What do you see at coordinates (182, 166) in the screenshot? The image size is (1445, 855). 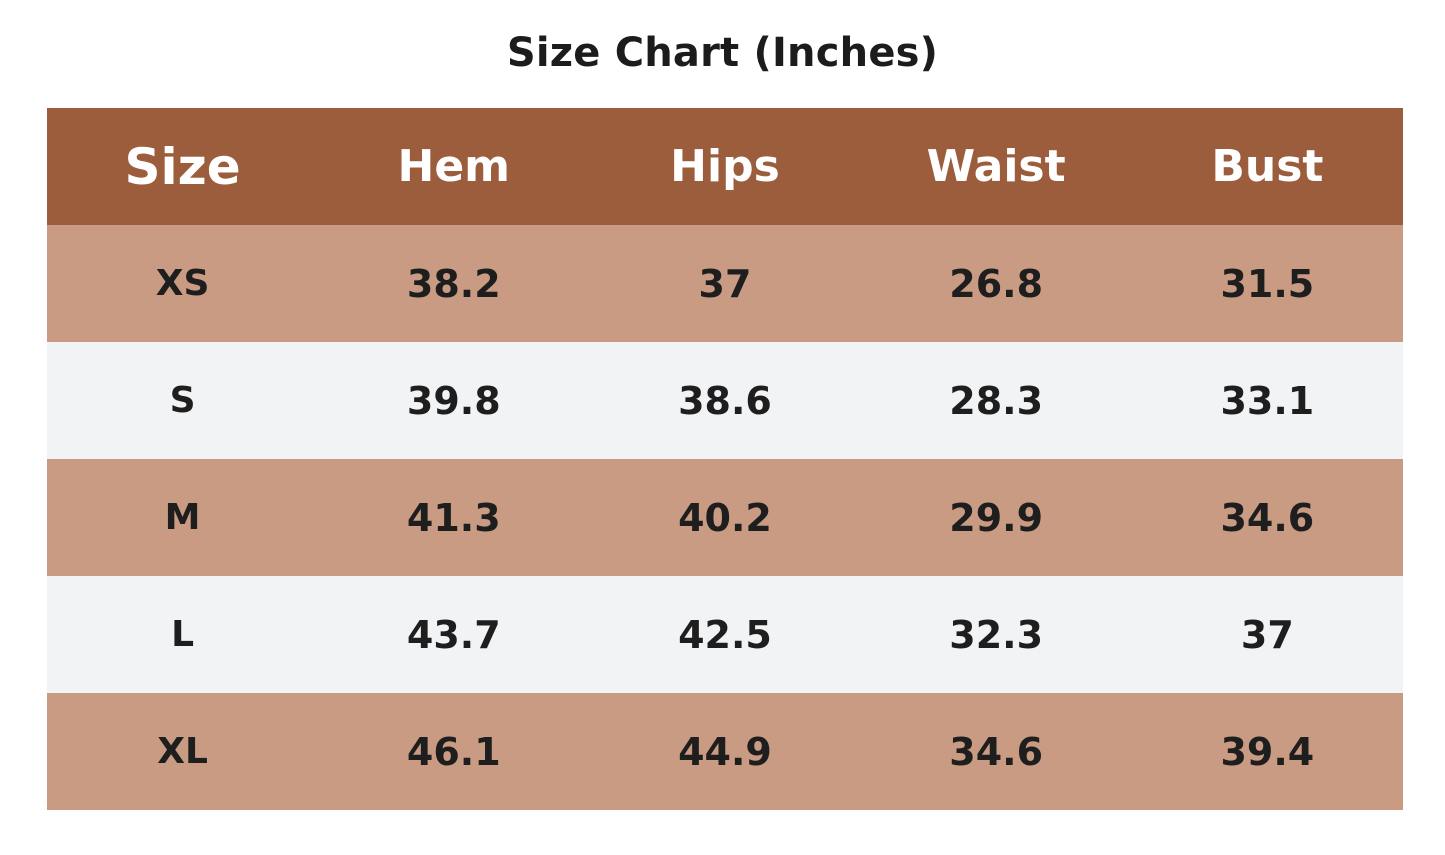 I see `column-header-size: Size` at bounding box center [182, 166].